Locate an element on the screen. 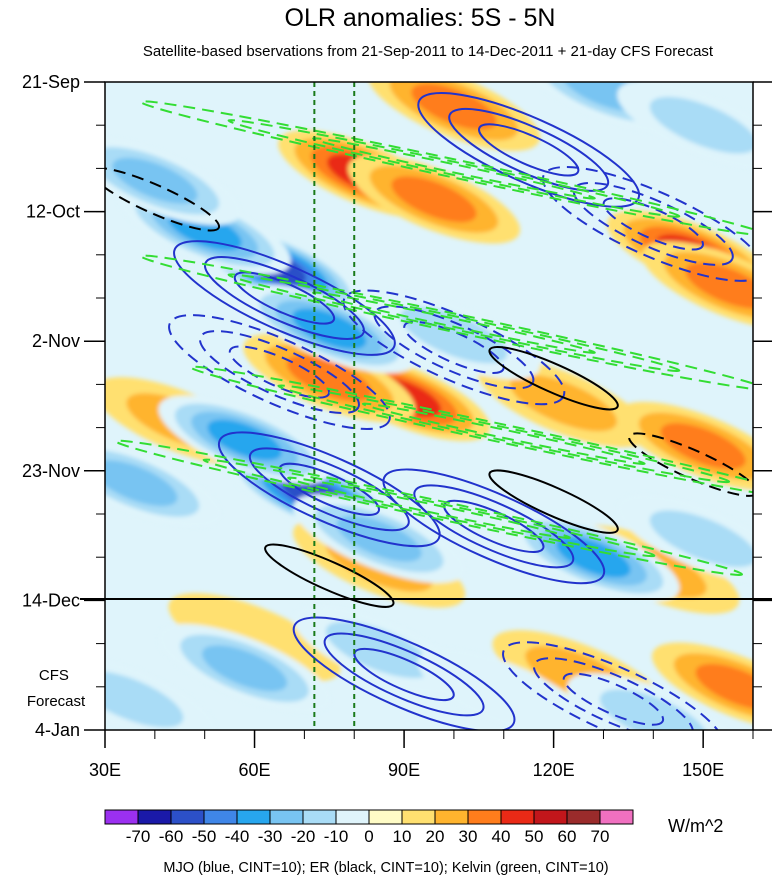 The image size is (772, 878). y-tick-label: 14-Dec is located at coordinates (51, 600).